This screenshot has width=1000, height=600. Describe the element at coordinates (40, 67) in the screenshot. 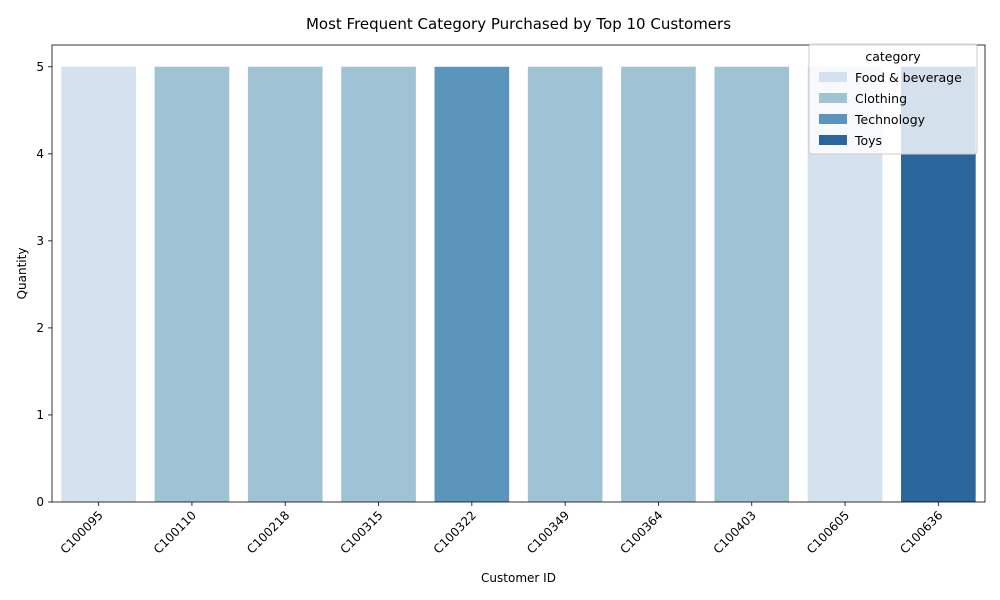

I see `y-tick-label: 5` at that location.